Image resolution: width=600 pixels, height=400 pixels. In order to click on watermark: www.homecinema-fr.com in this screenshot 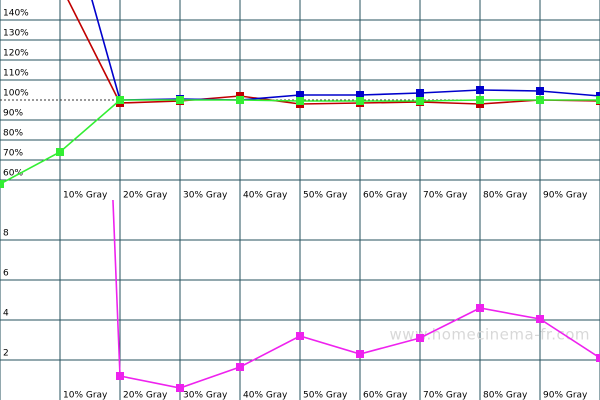, I will do `click(490, 335)`.